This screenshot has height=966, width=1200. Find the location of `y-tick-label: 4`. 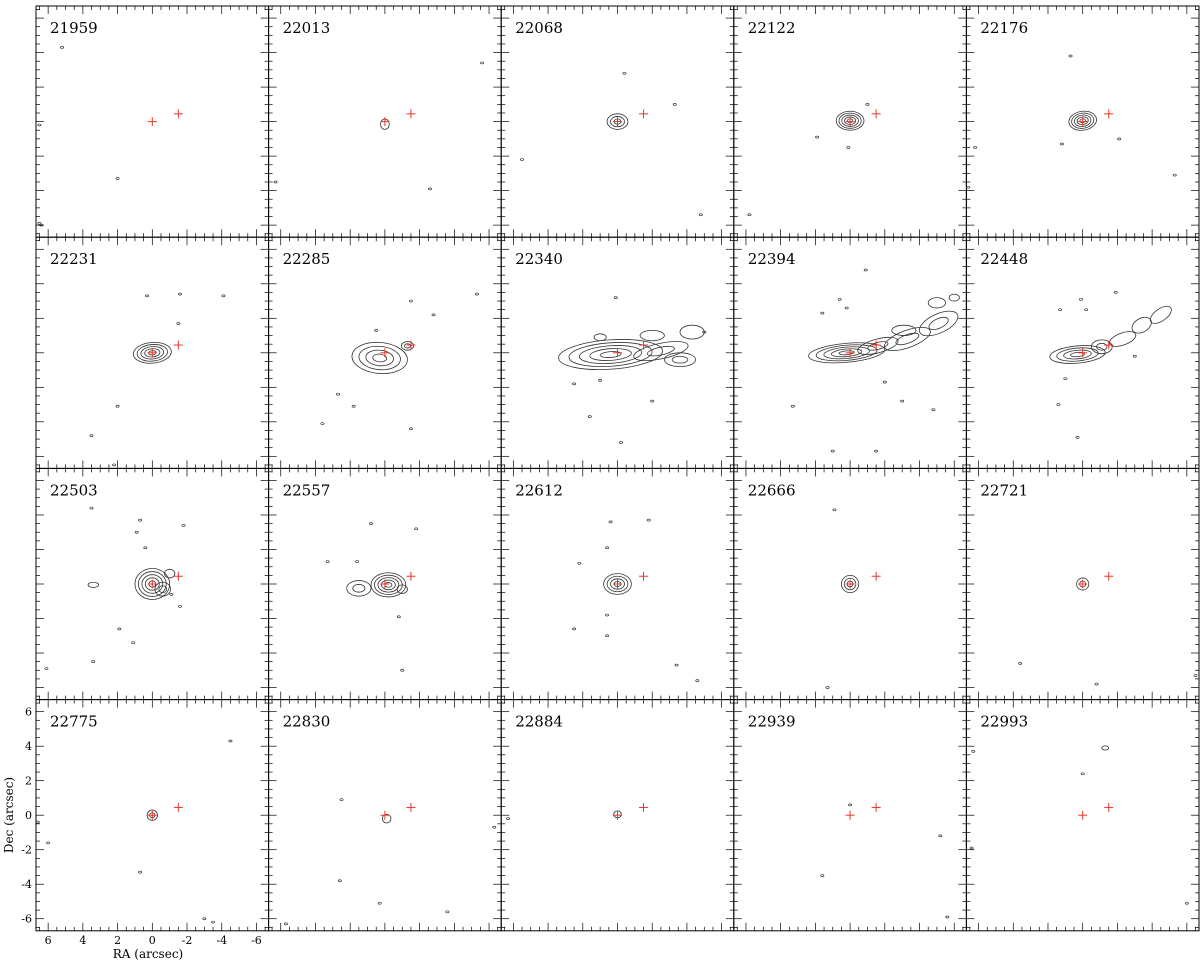

y-tick-label: 4 is located at coordinates (28, 746).